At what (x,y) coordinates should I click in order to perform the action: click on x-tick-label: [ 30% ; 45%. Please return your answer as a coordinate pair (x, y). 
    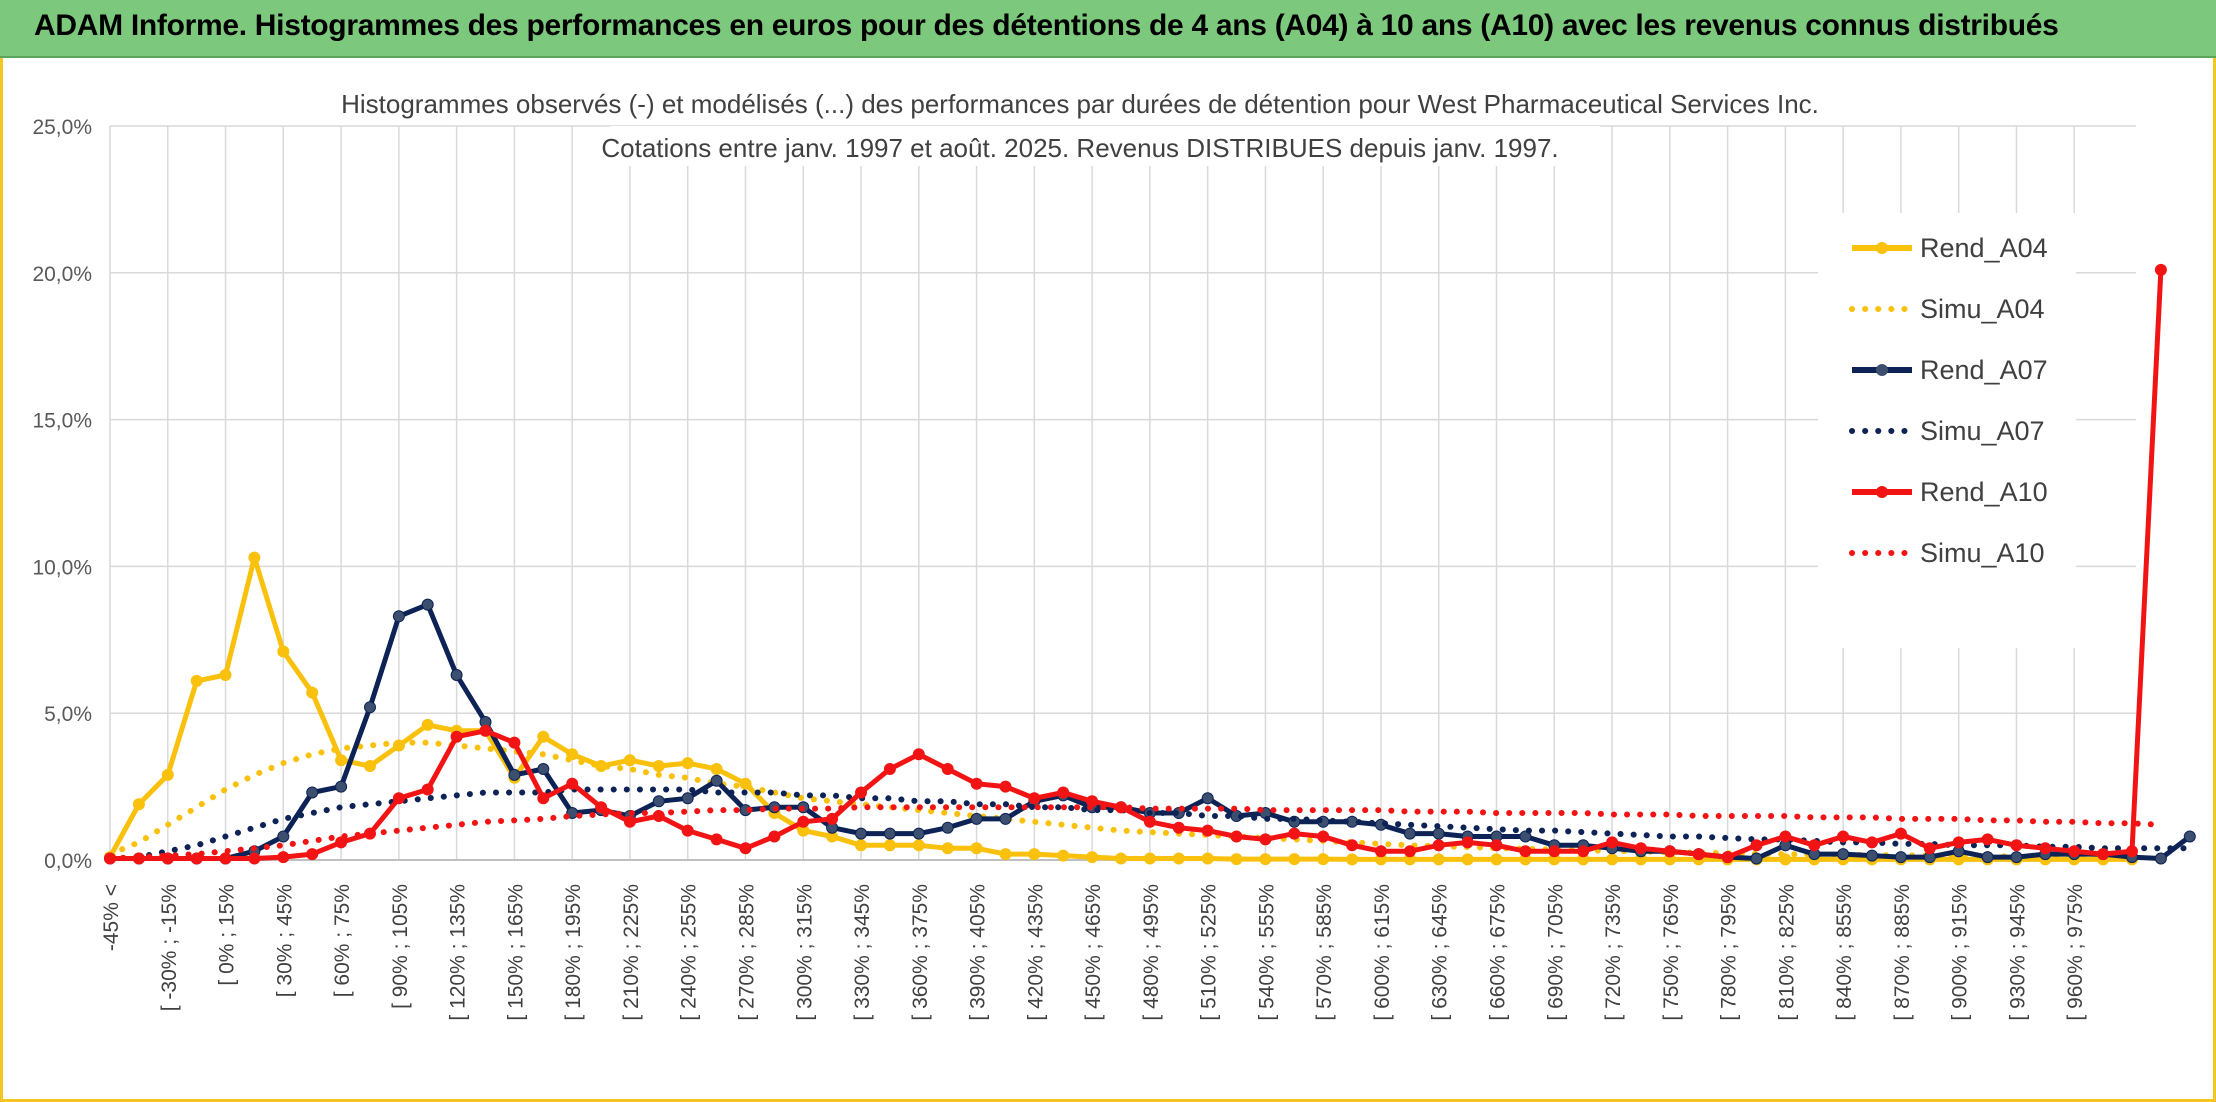
    Looking at the image, I should click on (284, 940).